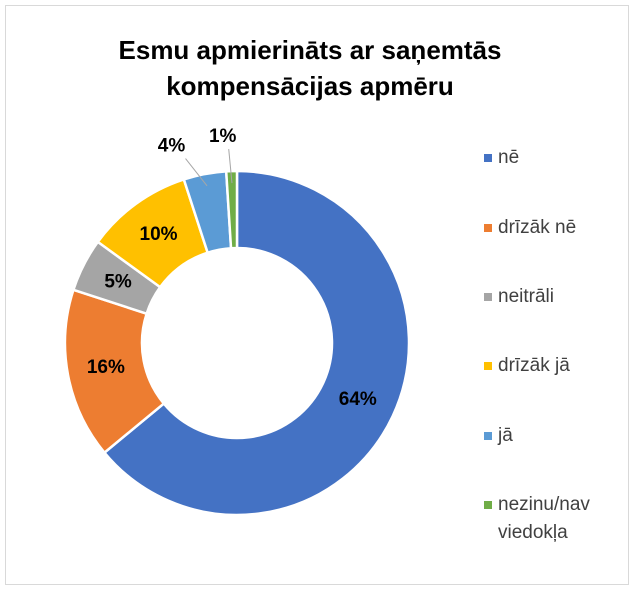 This screenshot has height=590, width=634. I want to click on data-label: 1%, so click(223, 136).